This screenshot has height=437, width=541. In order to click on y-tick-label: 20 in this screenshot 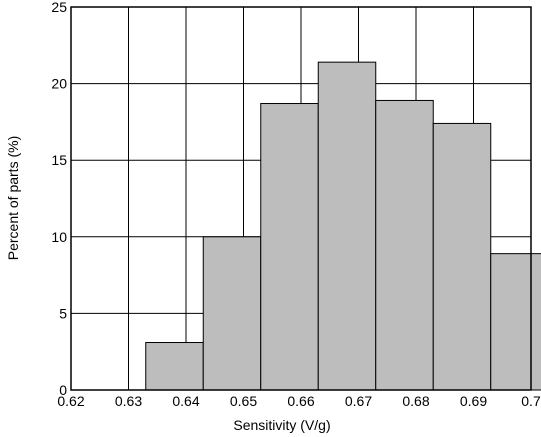, I will do `click(59, 84)`.